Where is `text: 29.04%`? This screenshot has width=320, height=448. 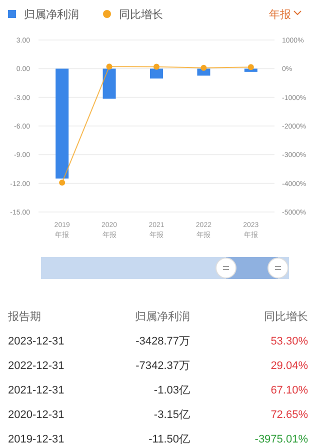 text: 29.04% is located at coordinates (289, 366).